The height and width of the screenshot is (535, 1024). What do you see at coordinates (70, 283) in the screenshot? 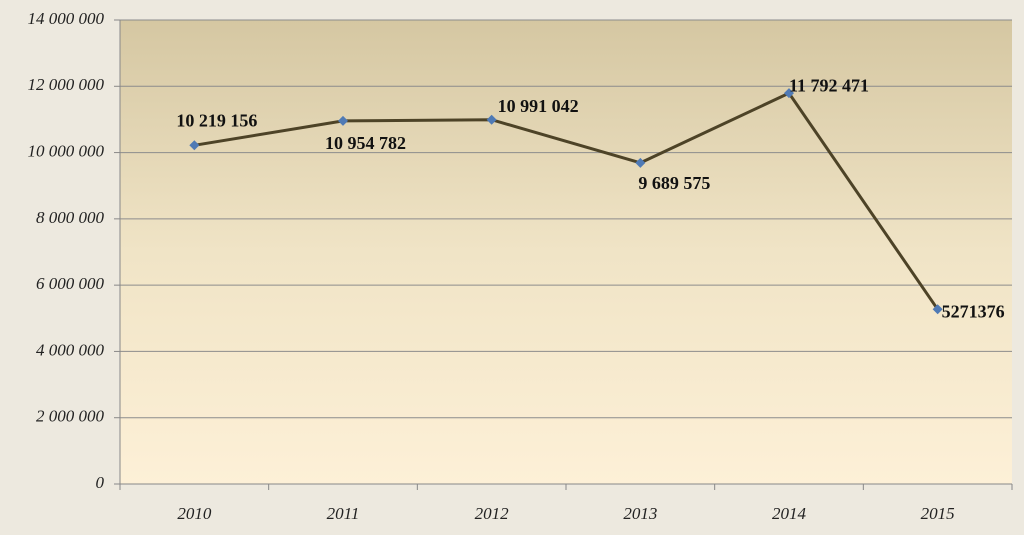
I see `y-tick-label: 6 000 000` at bounding box center [70, 283].